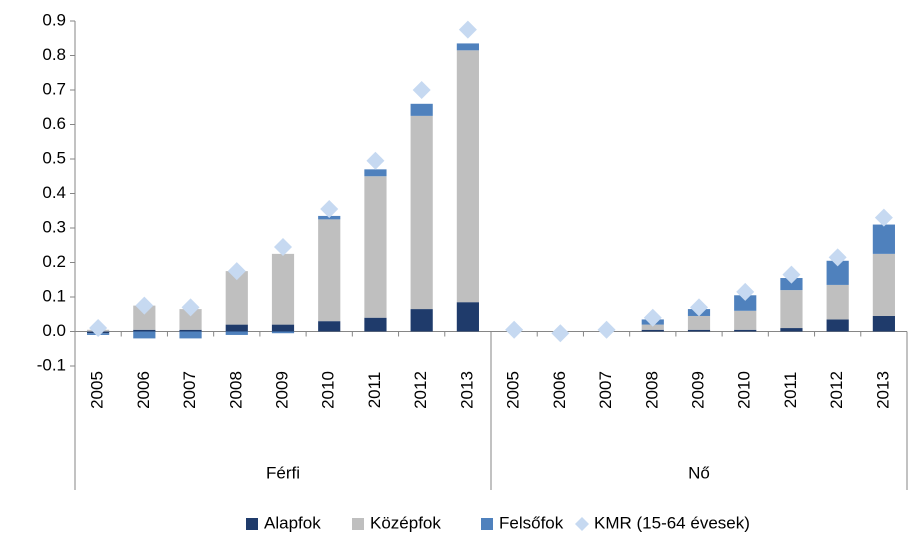 Image resolution: width=913 pixels, height=539 pixels. Describe the element at coordinates (531, 522) in the screenshot. I see `legend-label: Felsőfok` at that location.